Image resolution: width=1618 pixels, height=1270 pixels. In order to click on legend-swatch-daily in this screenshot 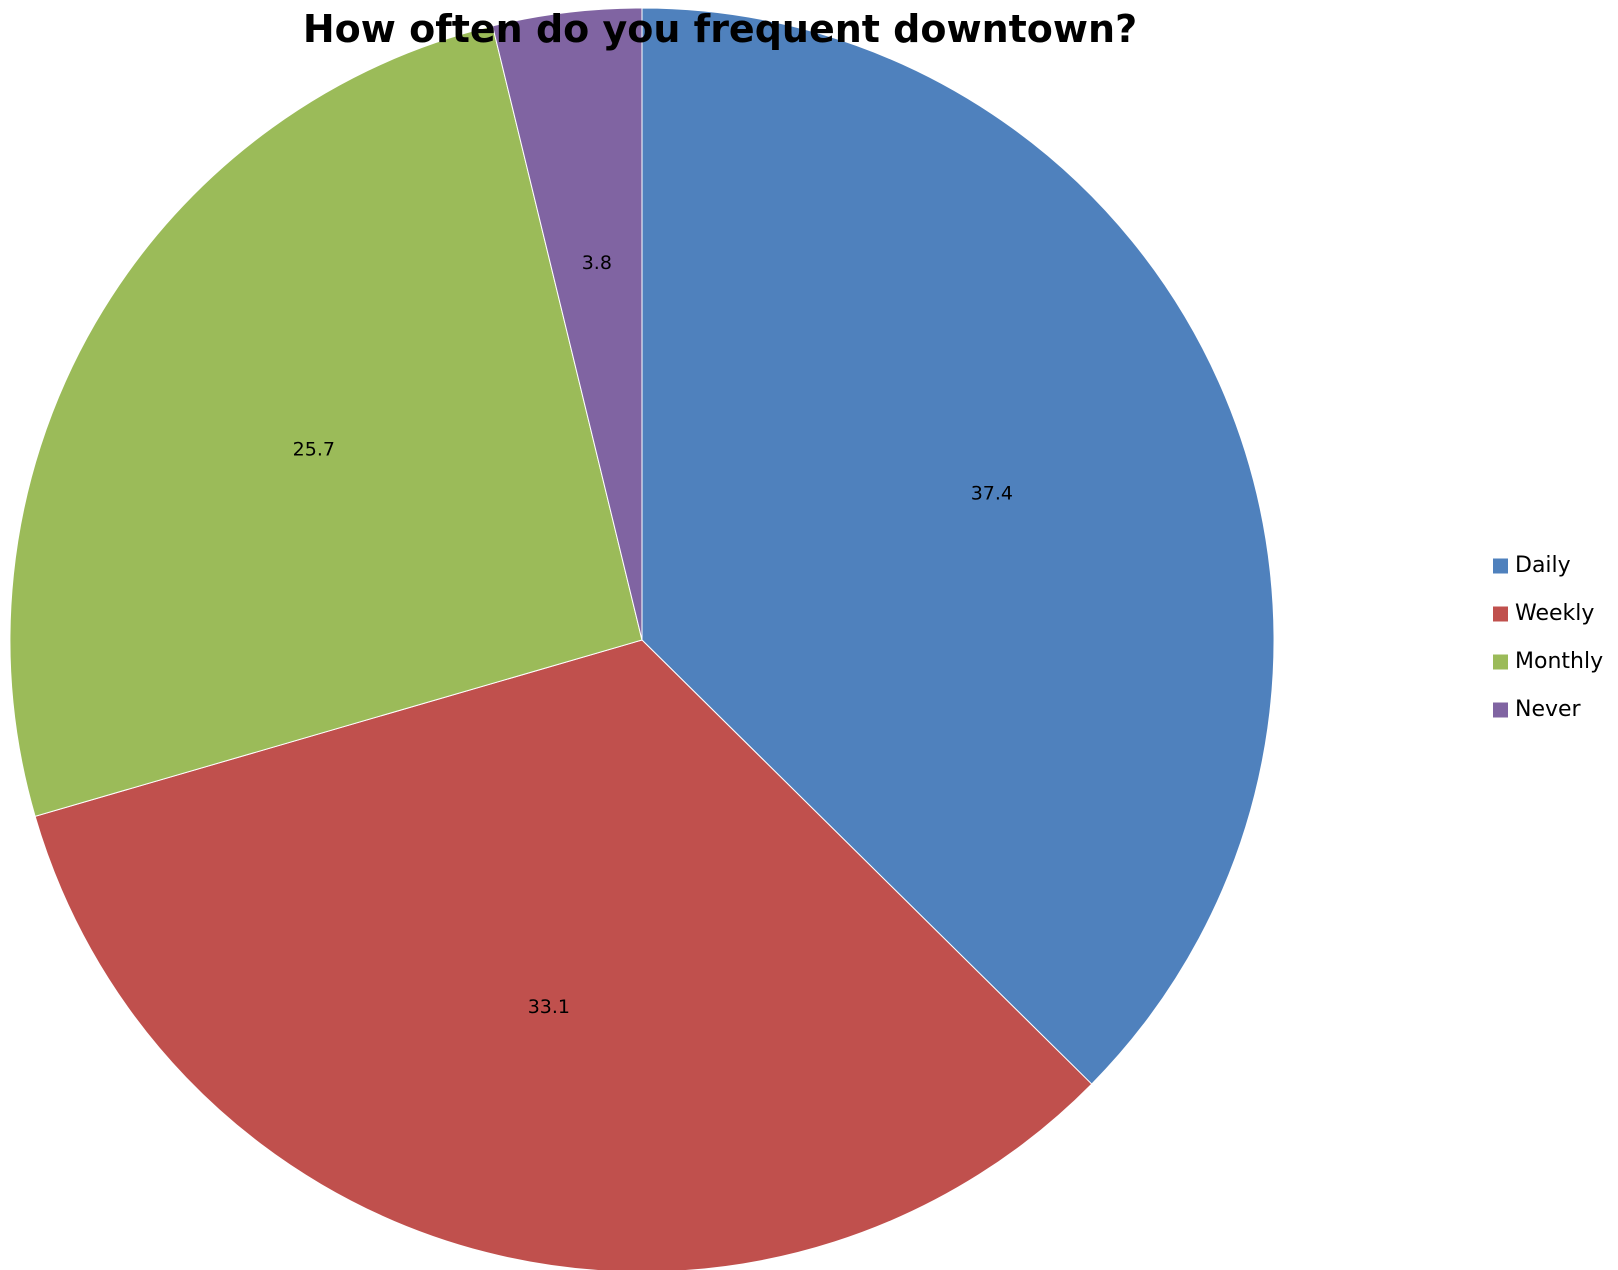, I will do `click(1500, 566)`.